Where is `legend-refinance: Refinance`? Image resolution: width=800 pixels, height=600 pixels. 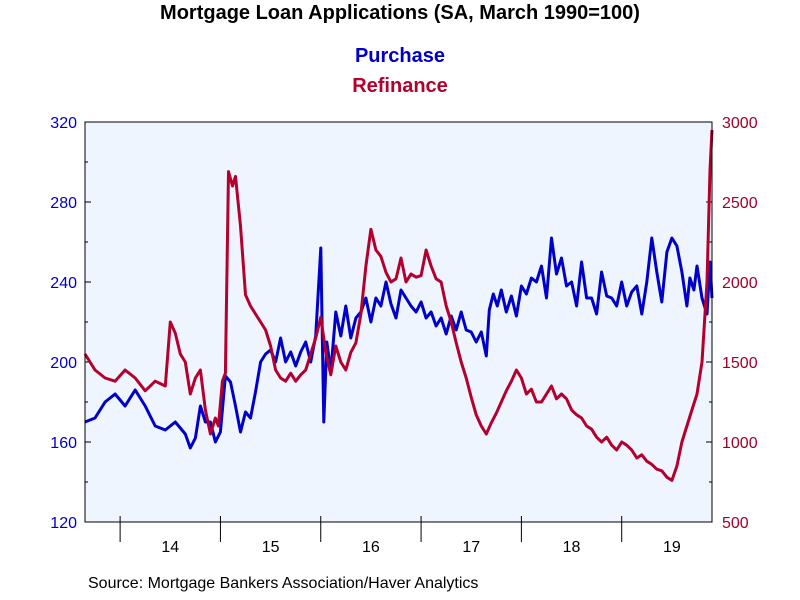 legend-refinance: Refinance is located at coordinates (400, 86).